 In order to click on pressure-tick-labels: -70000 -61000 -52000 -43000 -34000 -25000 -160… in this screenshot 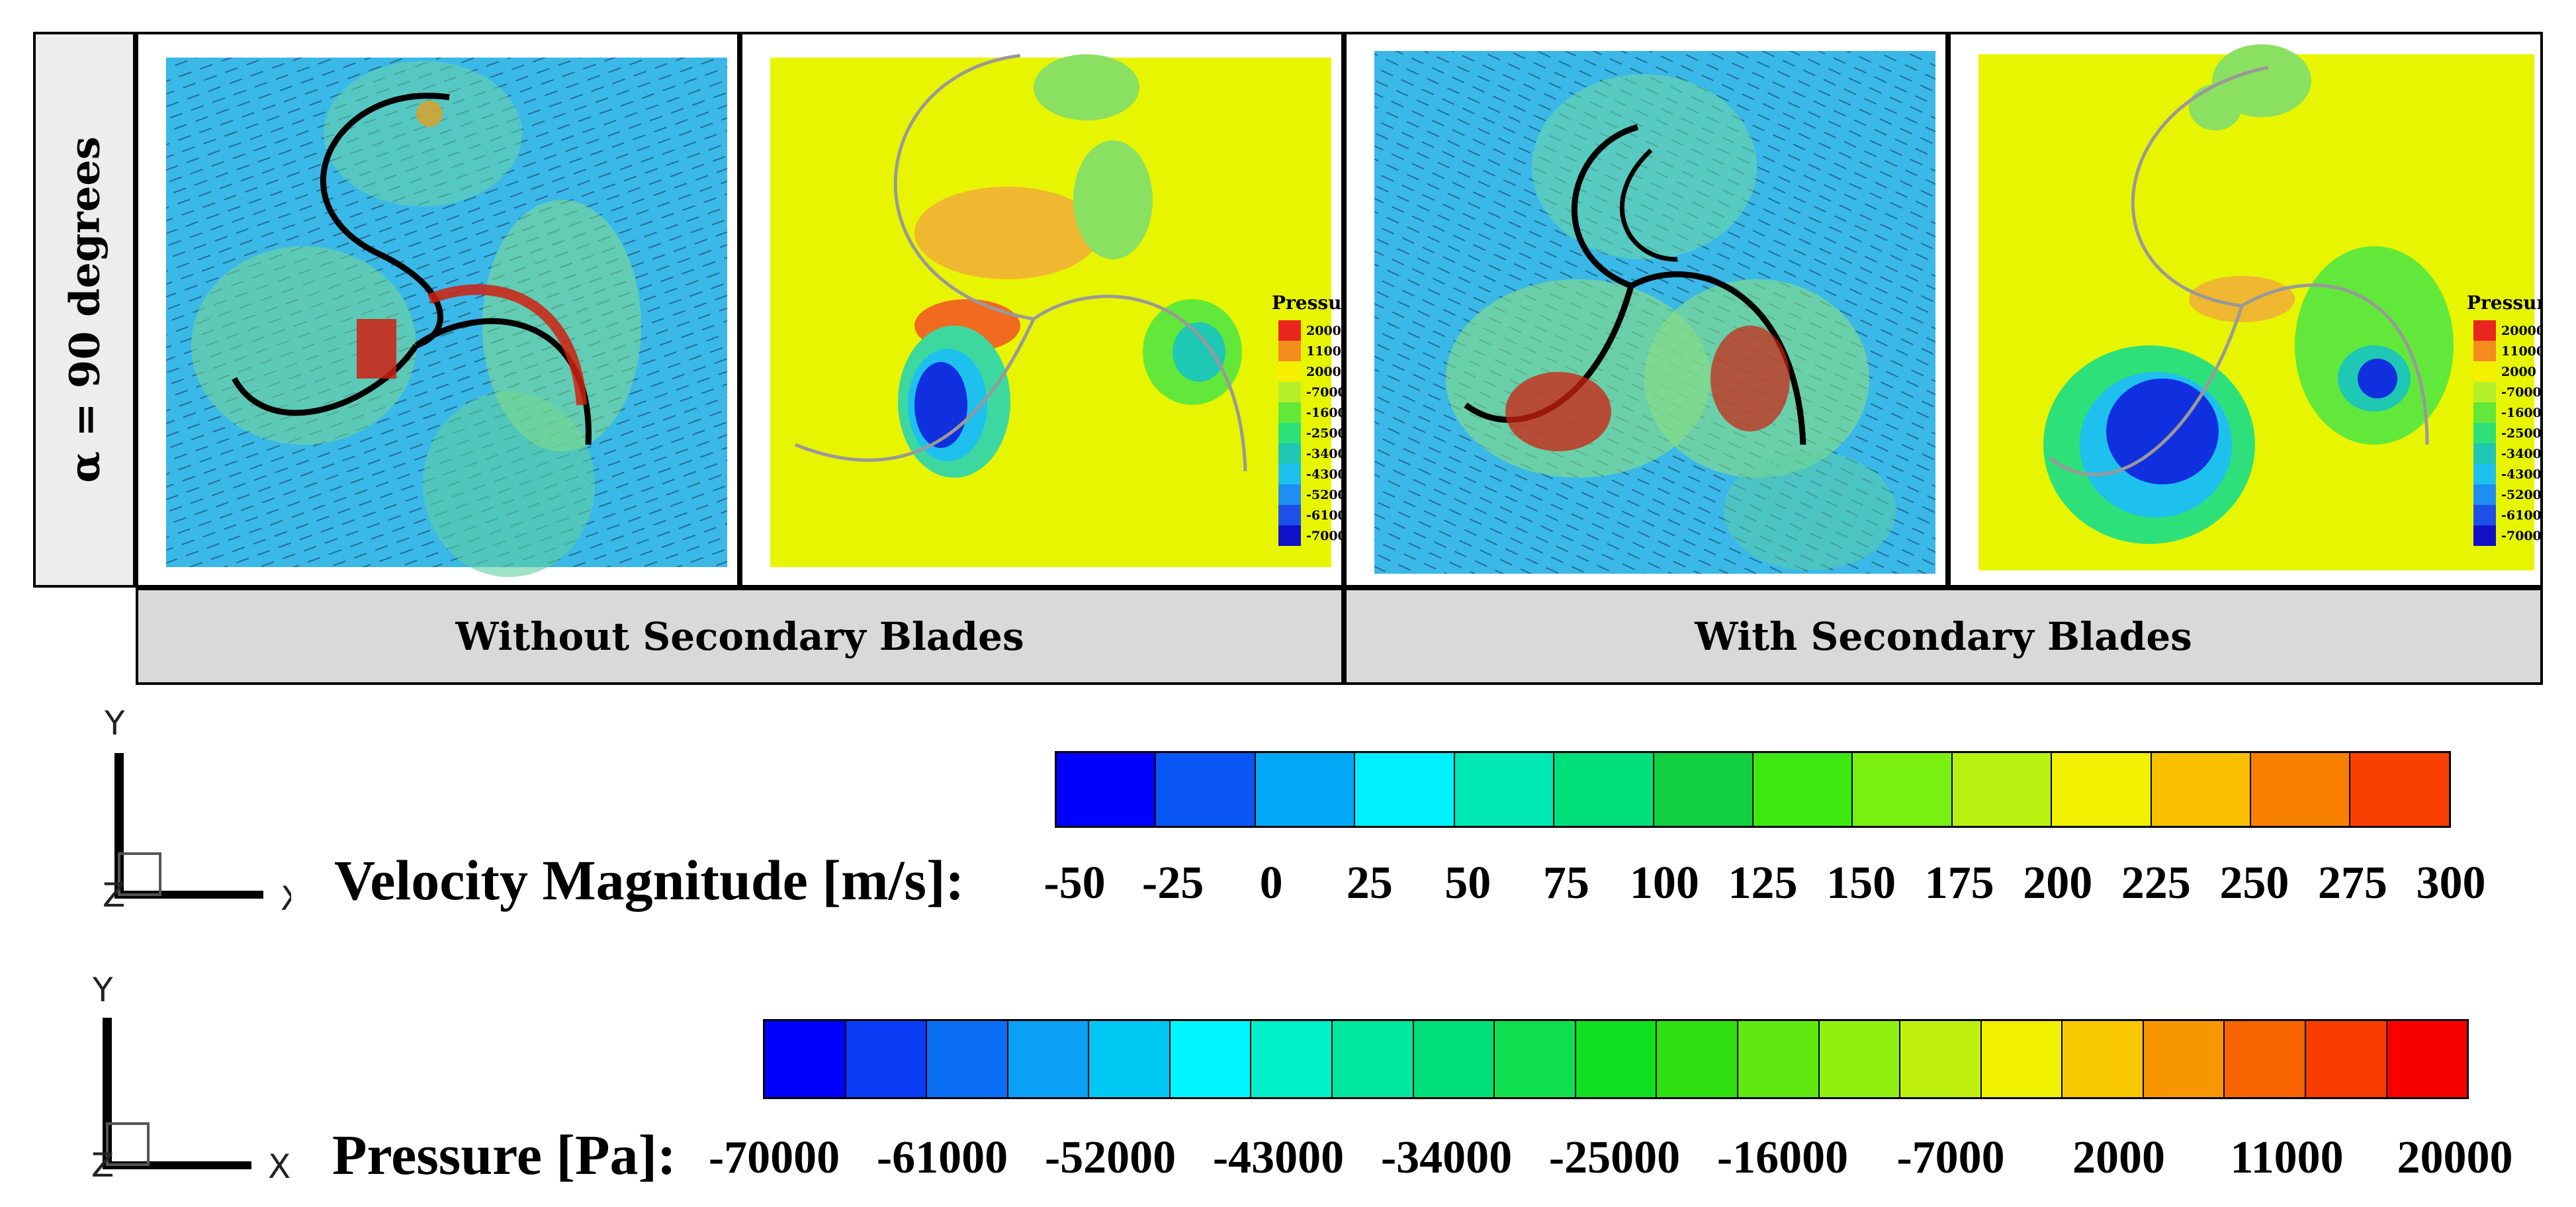, I will do `click(1611, 1158)`.